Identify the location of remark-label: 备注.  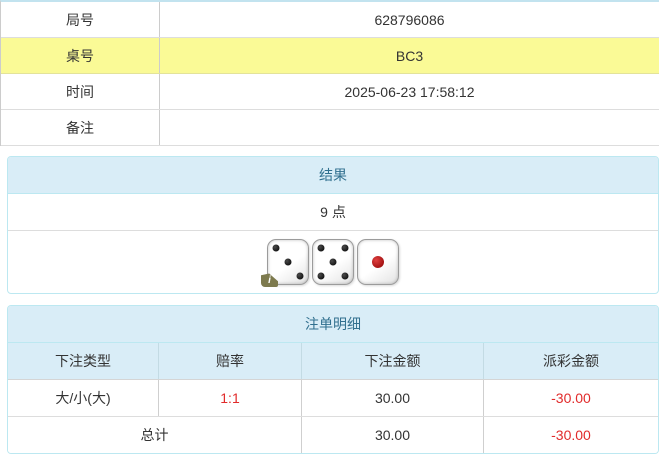
(80, 127).